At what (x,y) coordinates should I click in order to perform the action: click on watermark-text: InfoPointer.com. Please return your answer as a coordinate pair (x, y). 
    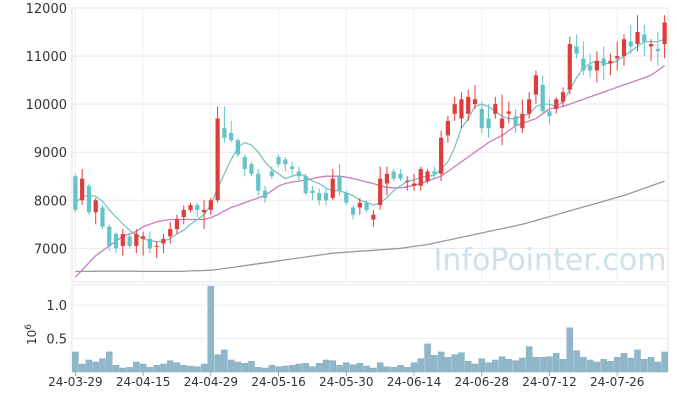
    Looking at the image, I should click on (550, 260).